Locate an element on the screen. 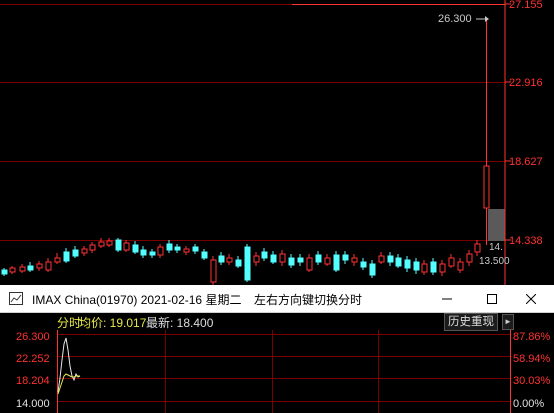  maximize-button is located at coordinates (492, 298).